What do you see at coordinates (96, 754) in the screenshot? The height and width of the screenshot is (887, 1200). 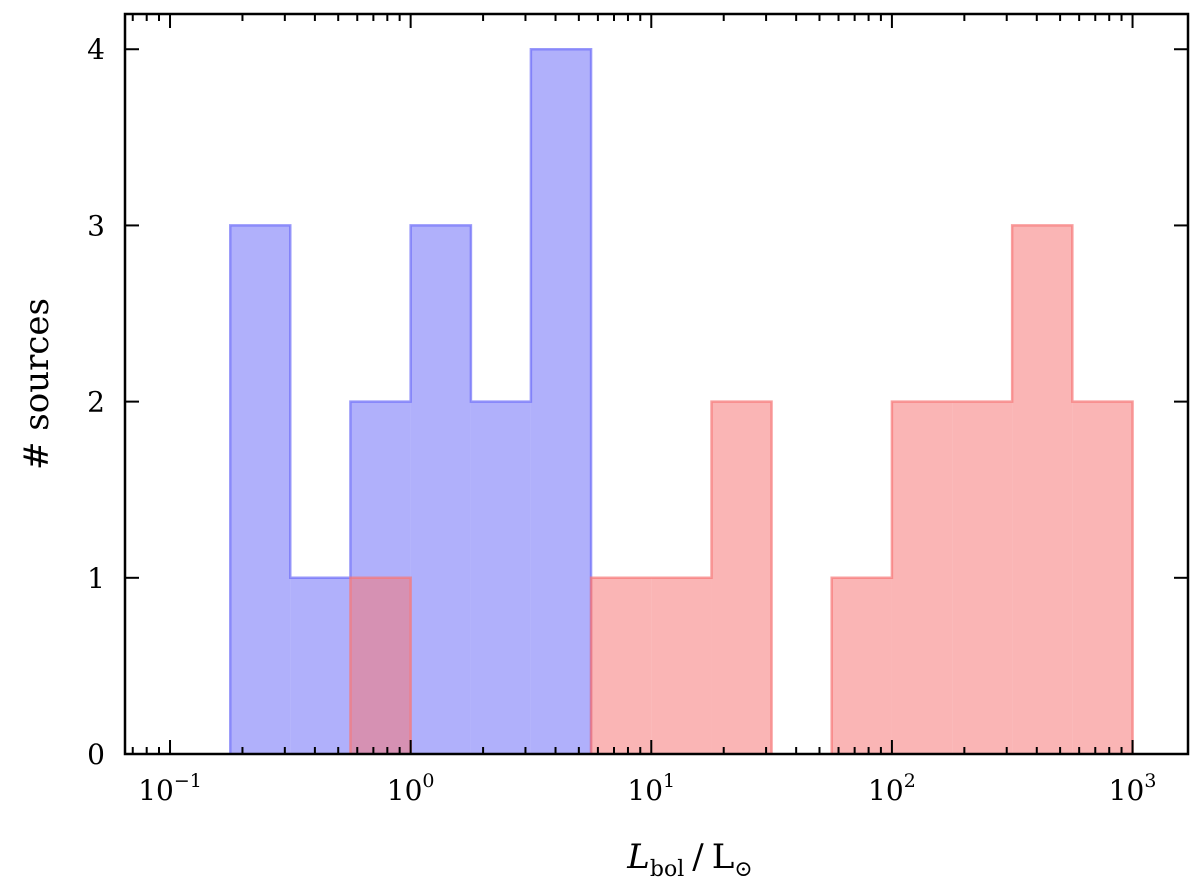 I see `y-tick-label-0: 0` at bounding box center [96, 754].